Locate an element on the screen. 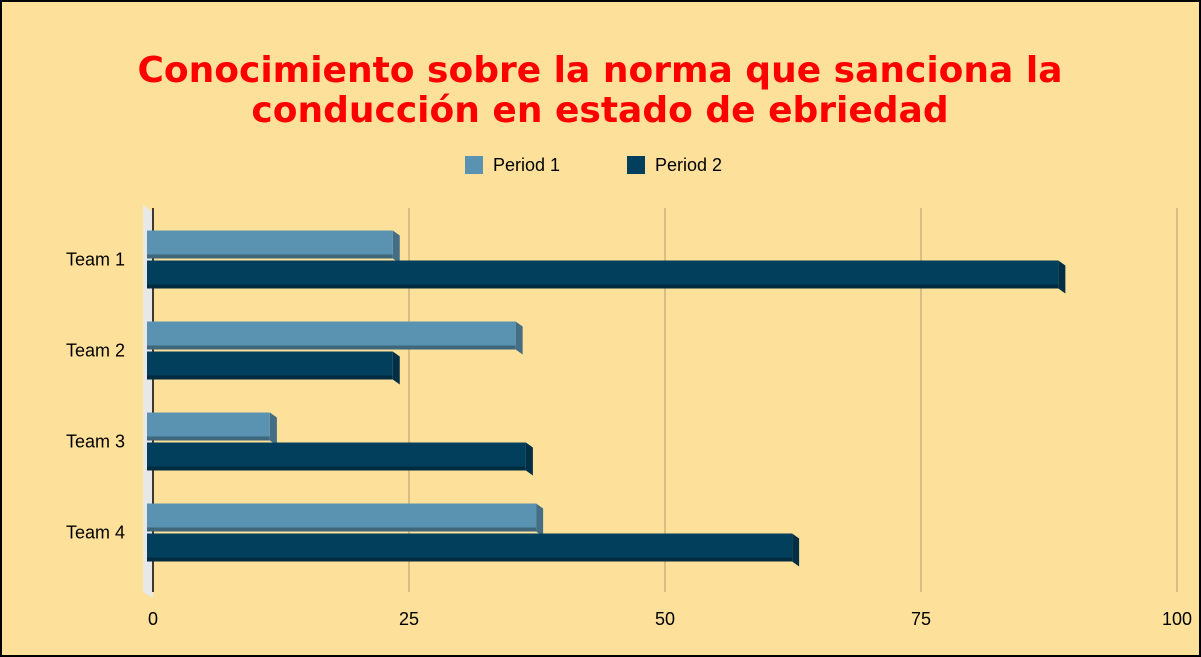  y-tick-label: Team 4 is located at coordinates (95, 532).